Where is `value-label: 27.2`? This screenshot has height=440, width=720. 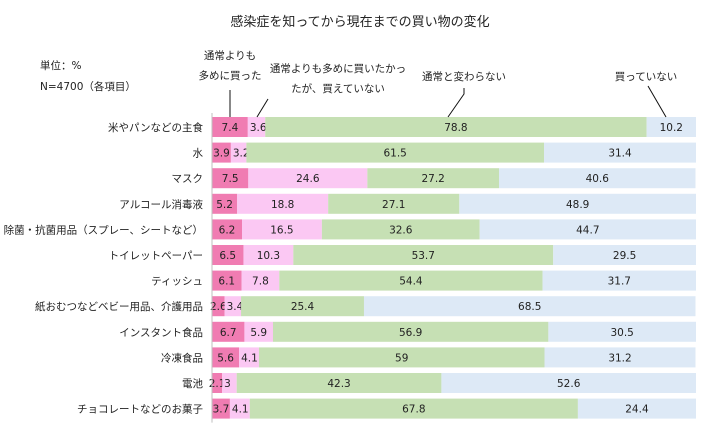
value-label: 27.2 is located at coordinates (432, 179).